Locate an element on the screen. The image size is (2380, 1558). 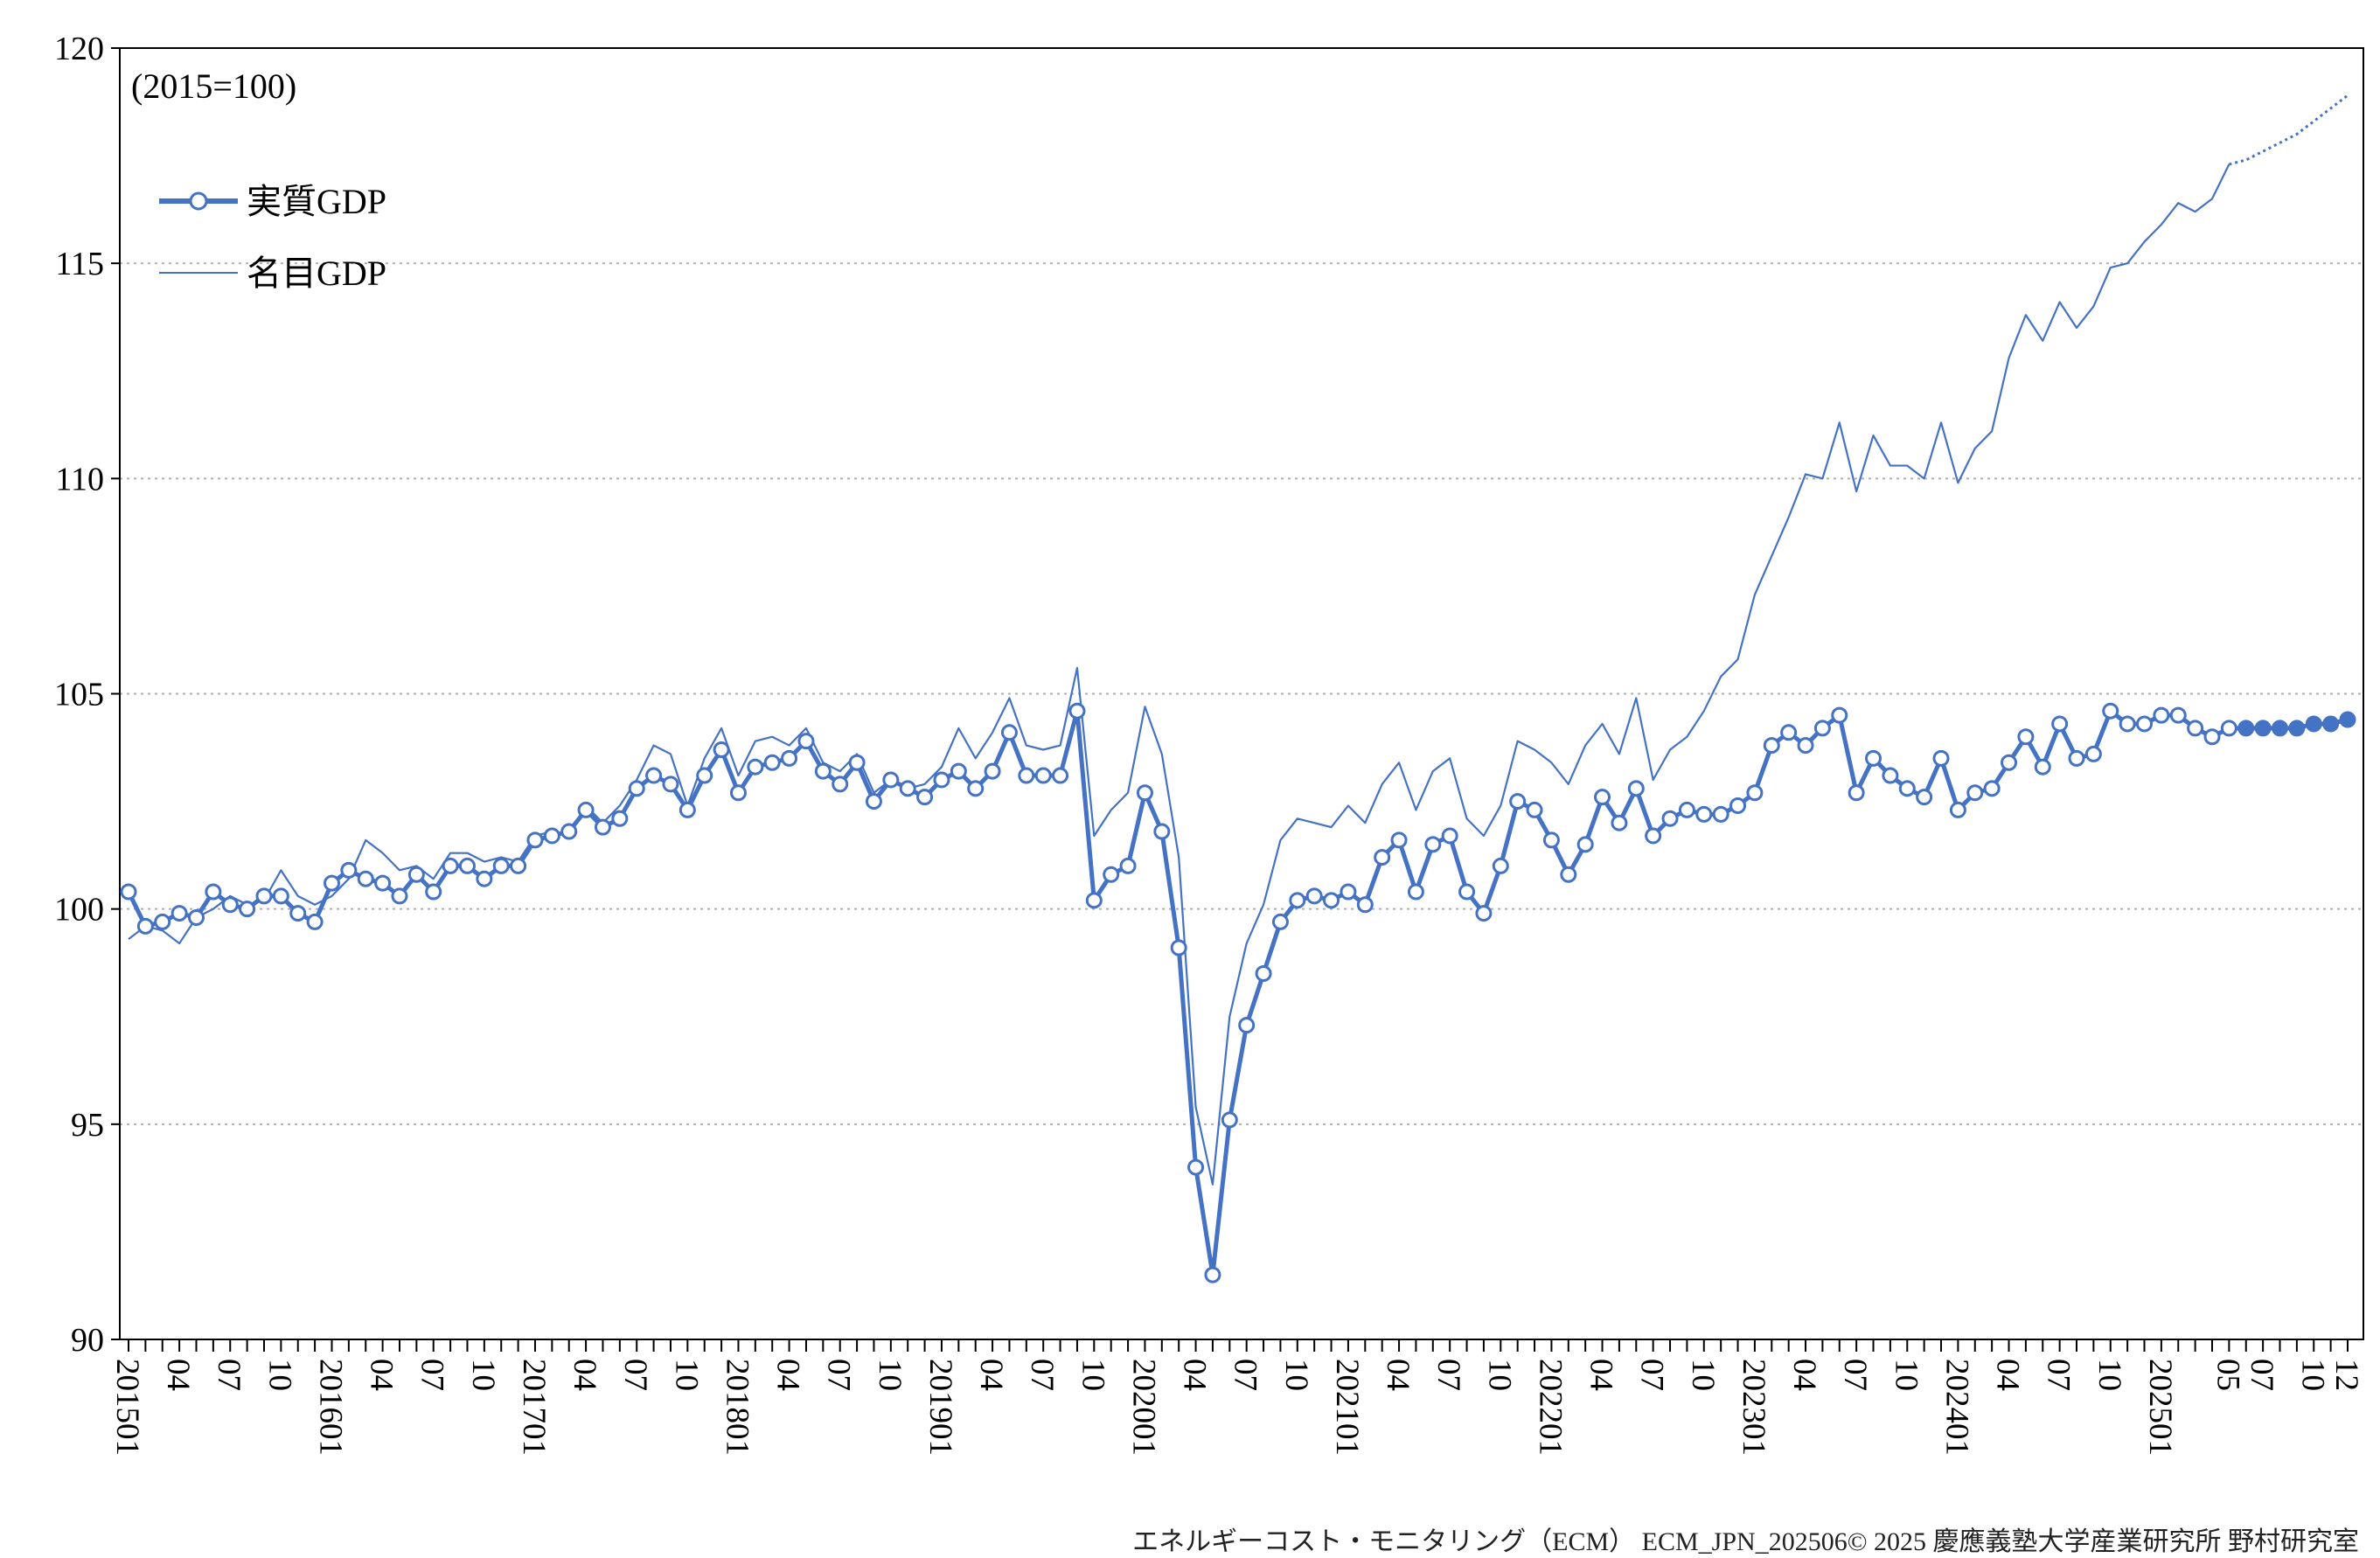
y-tick-label: 115 is located at coordinates (79, 264).